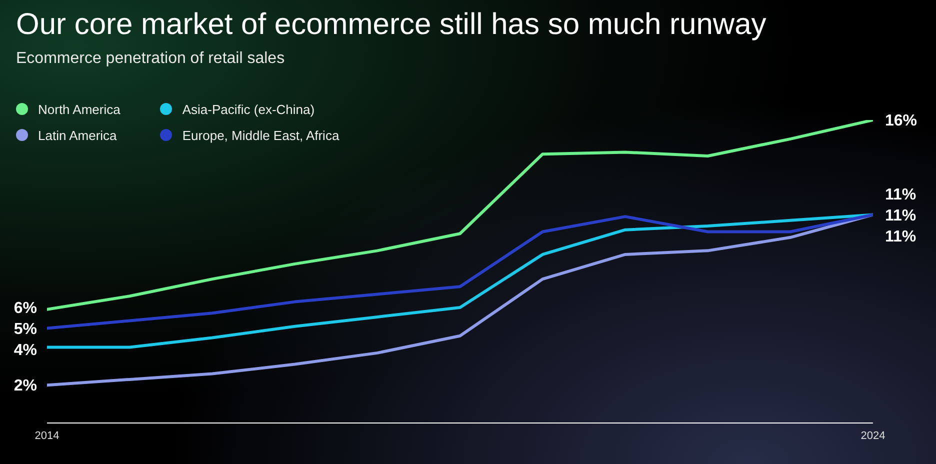  Describe the element at coordinates (901, 121) in the screenshot. I see `data-label: 16%` at that location.